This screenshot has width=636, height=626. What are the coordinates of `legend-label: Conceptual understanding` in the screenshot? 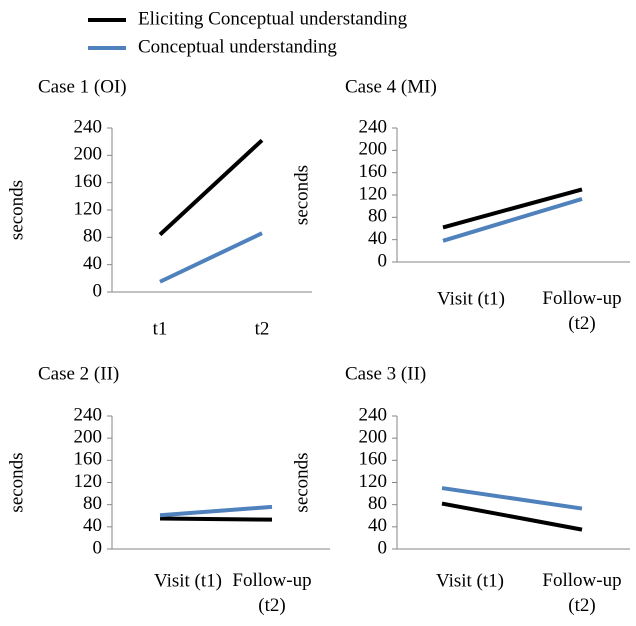 It's located at (237, 46).